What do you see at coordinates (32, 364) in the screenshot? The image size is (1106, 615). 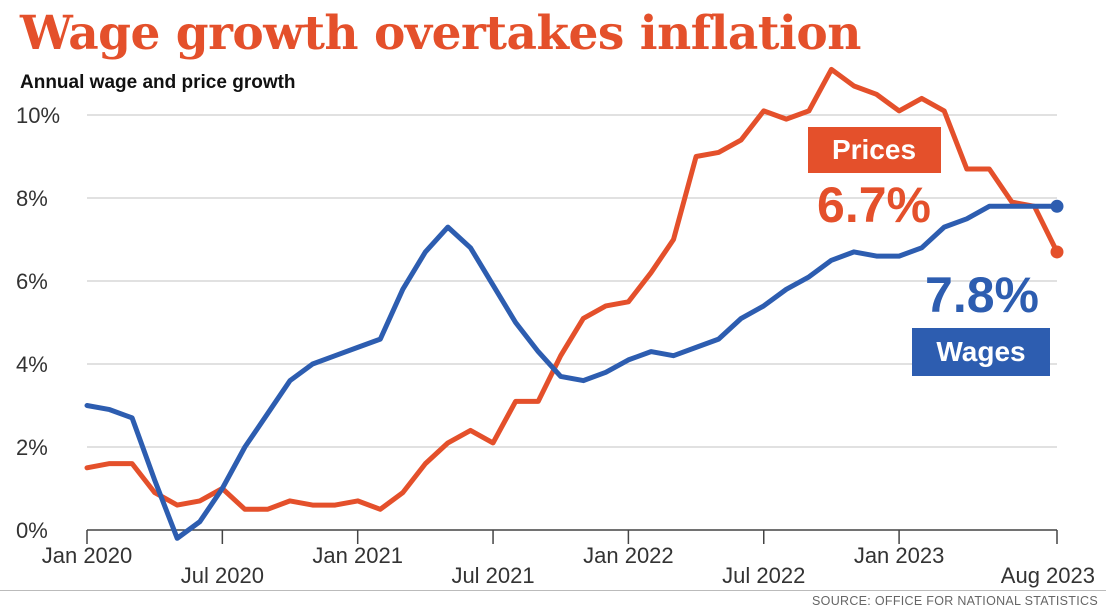 I see `y-tick-label: 4%` at bounding box center [32, 364].